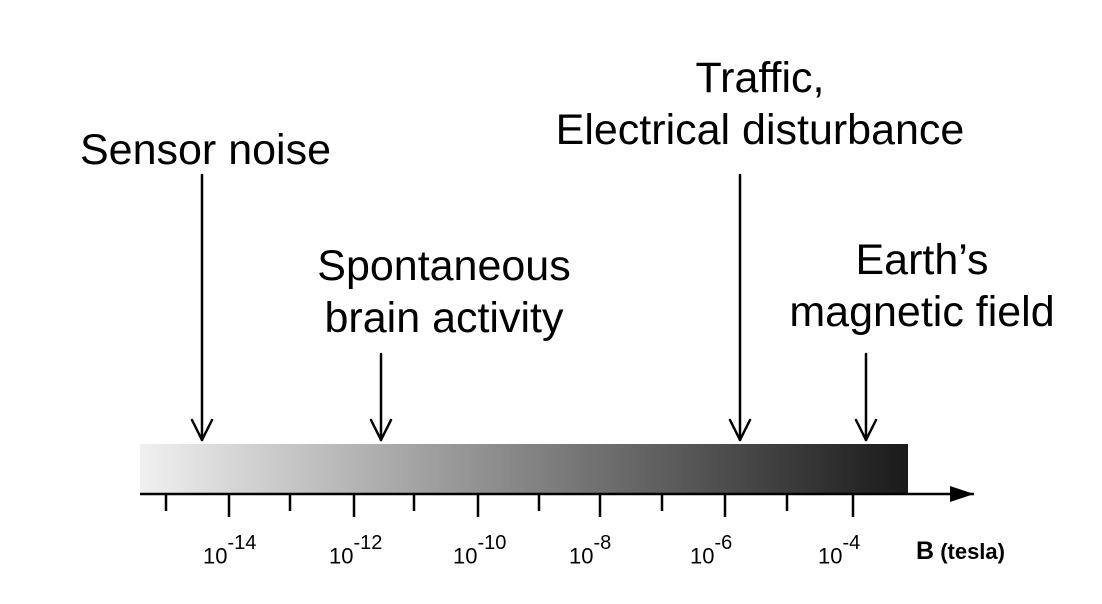 Image resolution: width=1102 pixels, height=604 pixels. I want to click on brain-activity-label: Spontaneous brain activity, so click(443, 292).